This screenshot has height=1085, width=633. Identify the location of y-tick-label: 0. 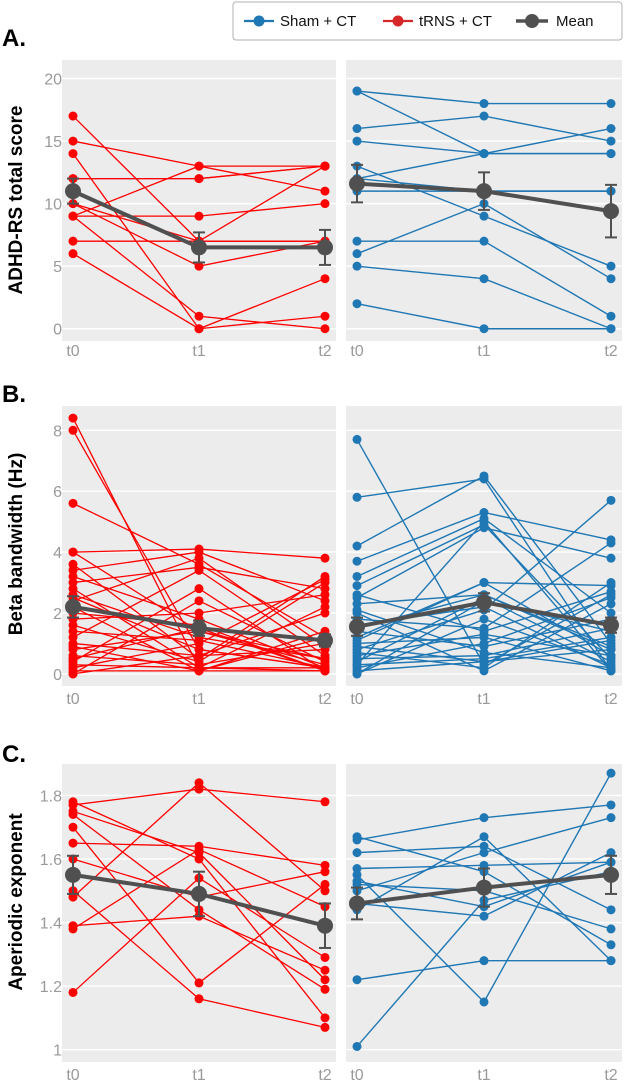
(57, 330).